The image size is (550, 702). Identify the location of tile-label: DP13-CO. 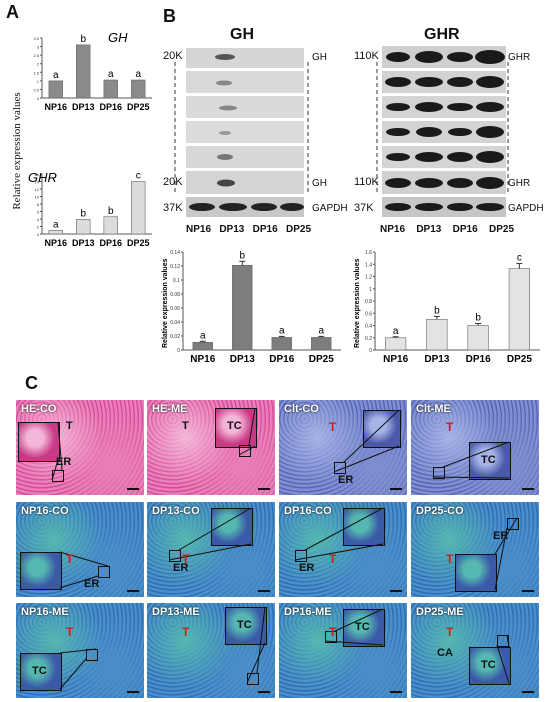
(176, 511).